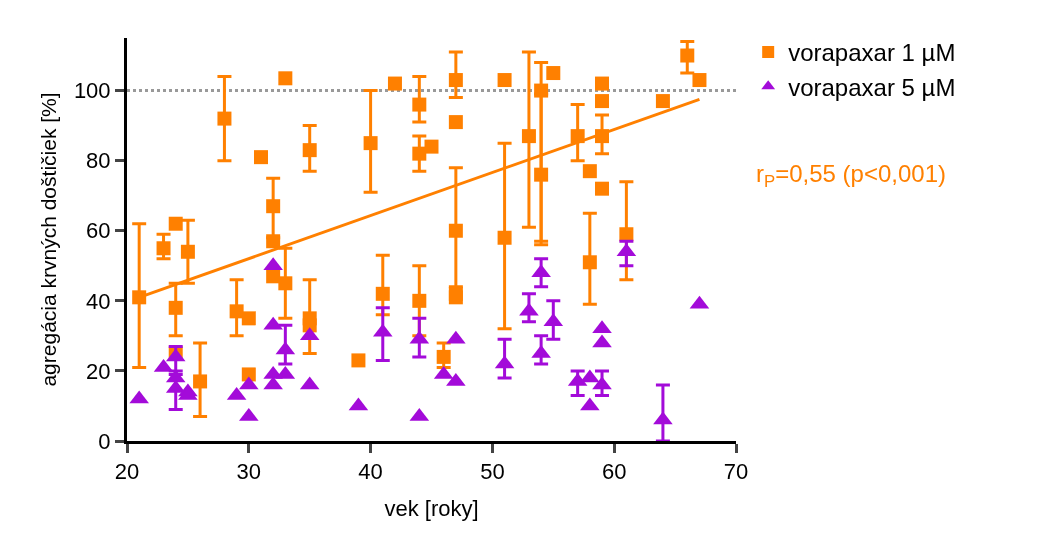  What do you see at coordinates (127, 472) in the screenshot?
I see `x-tick-label: 20` at bounding box center [127, 472].